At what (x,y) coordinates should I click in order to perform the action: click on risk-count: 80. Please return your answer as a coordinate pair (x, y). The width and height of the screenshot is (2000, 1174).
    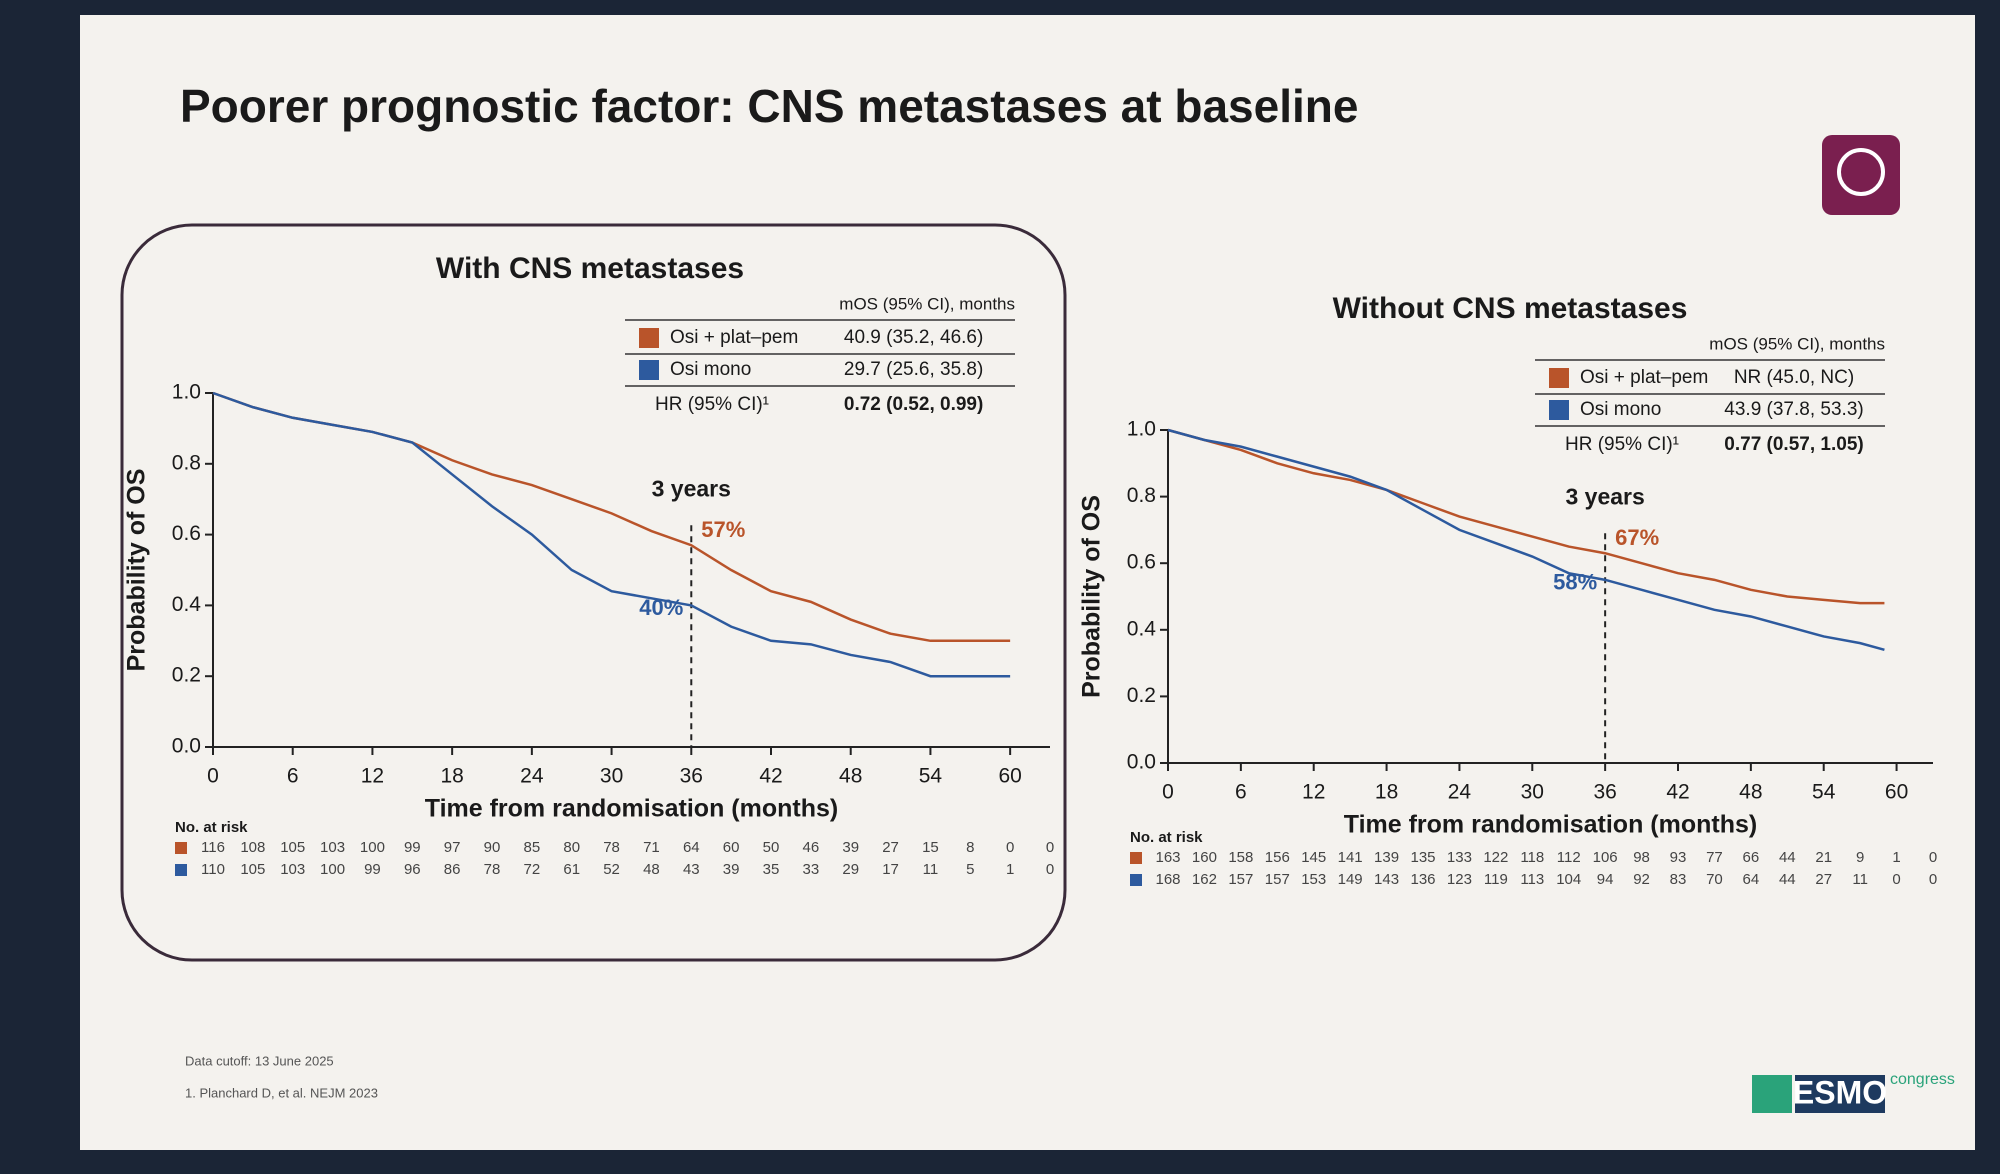
    Looking at the image, I should click on (571, 847).